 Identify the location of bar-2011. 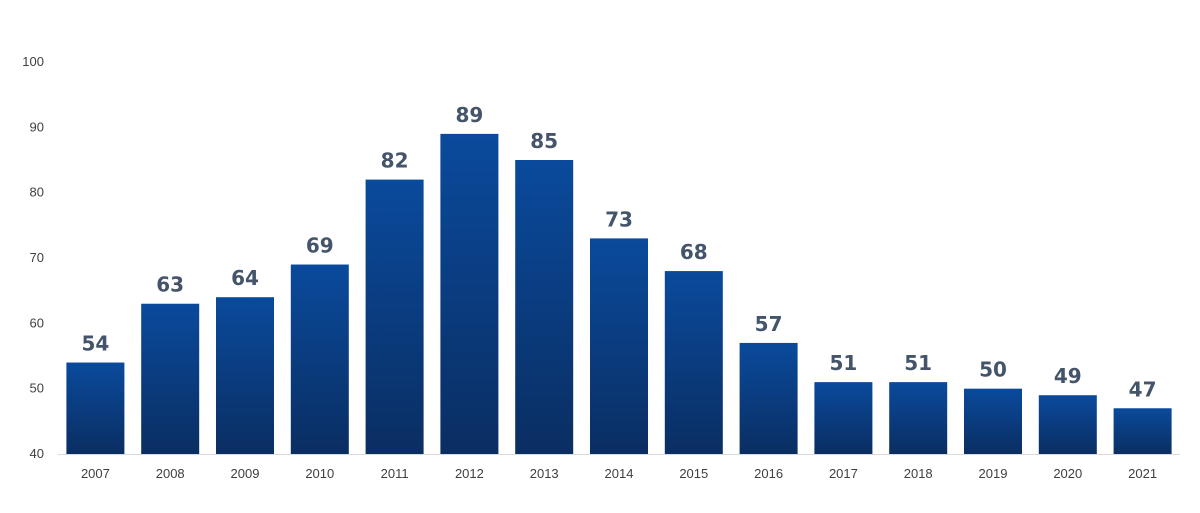
(394, 316).